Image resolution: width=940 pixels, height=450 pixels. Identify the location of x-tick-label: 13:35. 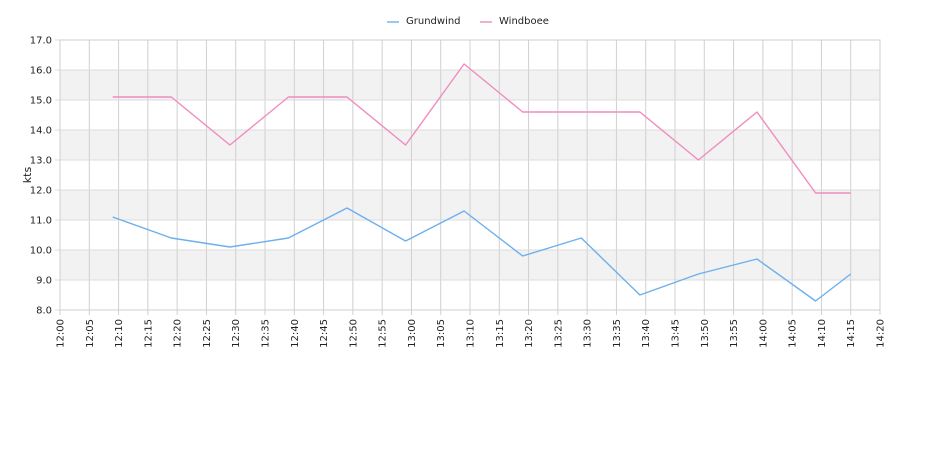
(617, 333).